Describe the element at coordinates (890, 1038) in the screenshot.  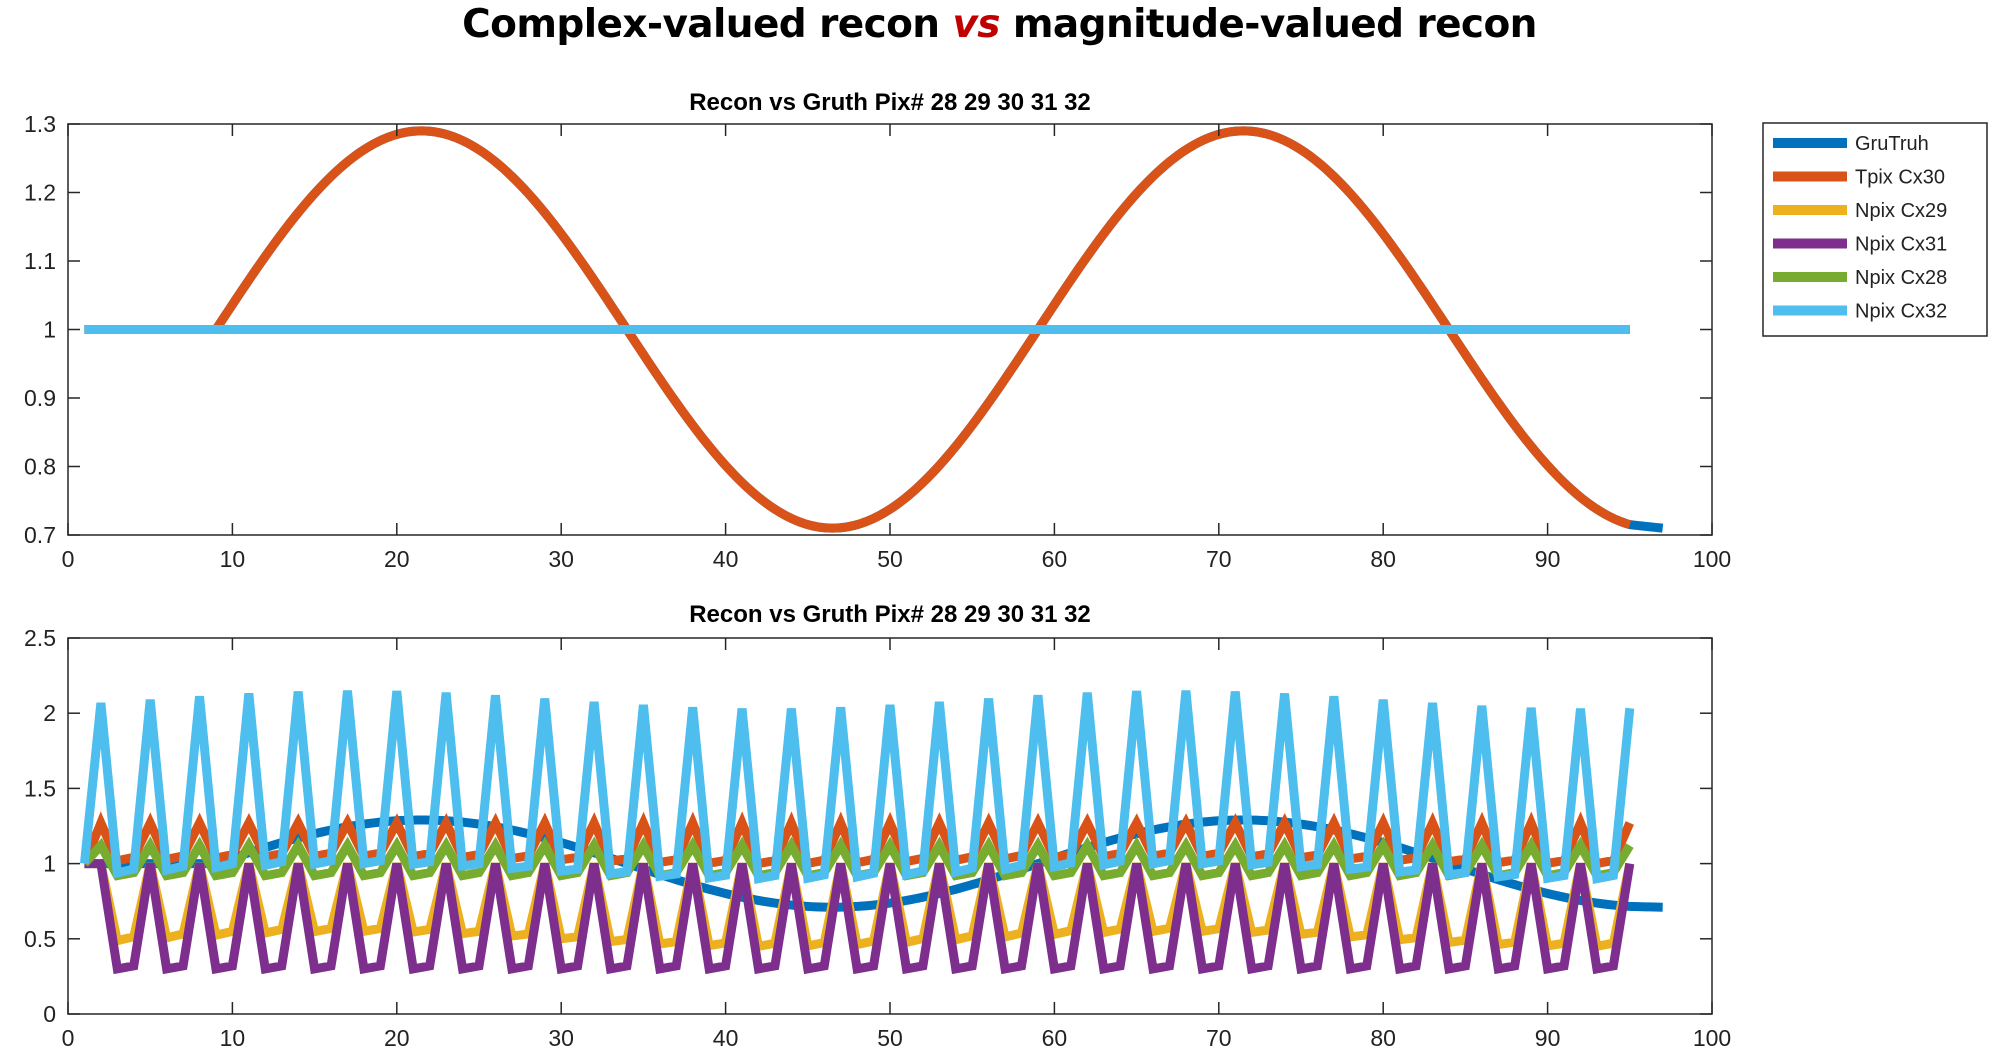
I see `chart-2-x-tick-label: 50` at that location.